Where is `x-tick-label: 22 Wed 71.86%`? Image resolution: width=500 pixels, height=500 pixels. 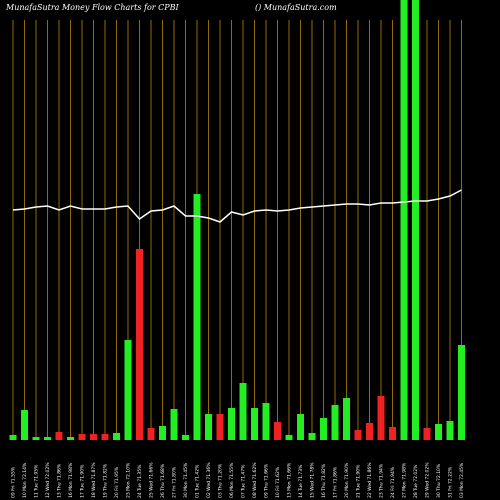
x-tick-label: 22 Wed 71.86% is located at coordinates (370, 480).